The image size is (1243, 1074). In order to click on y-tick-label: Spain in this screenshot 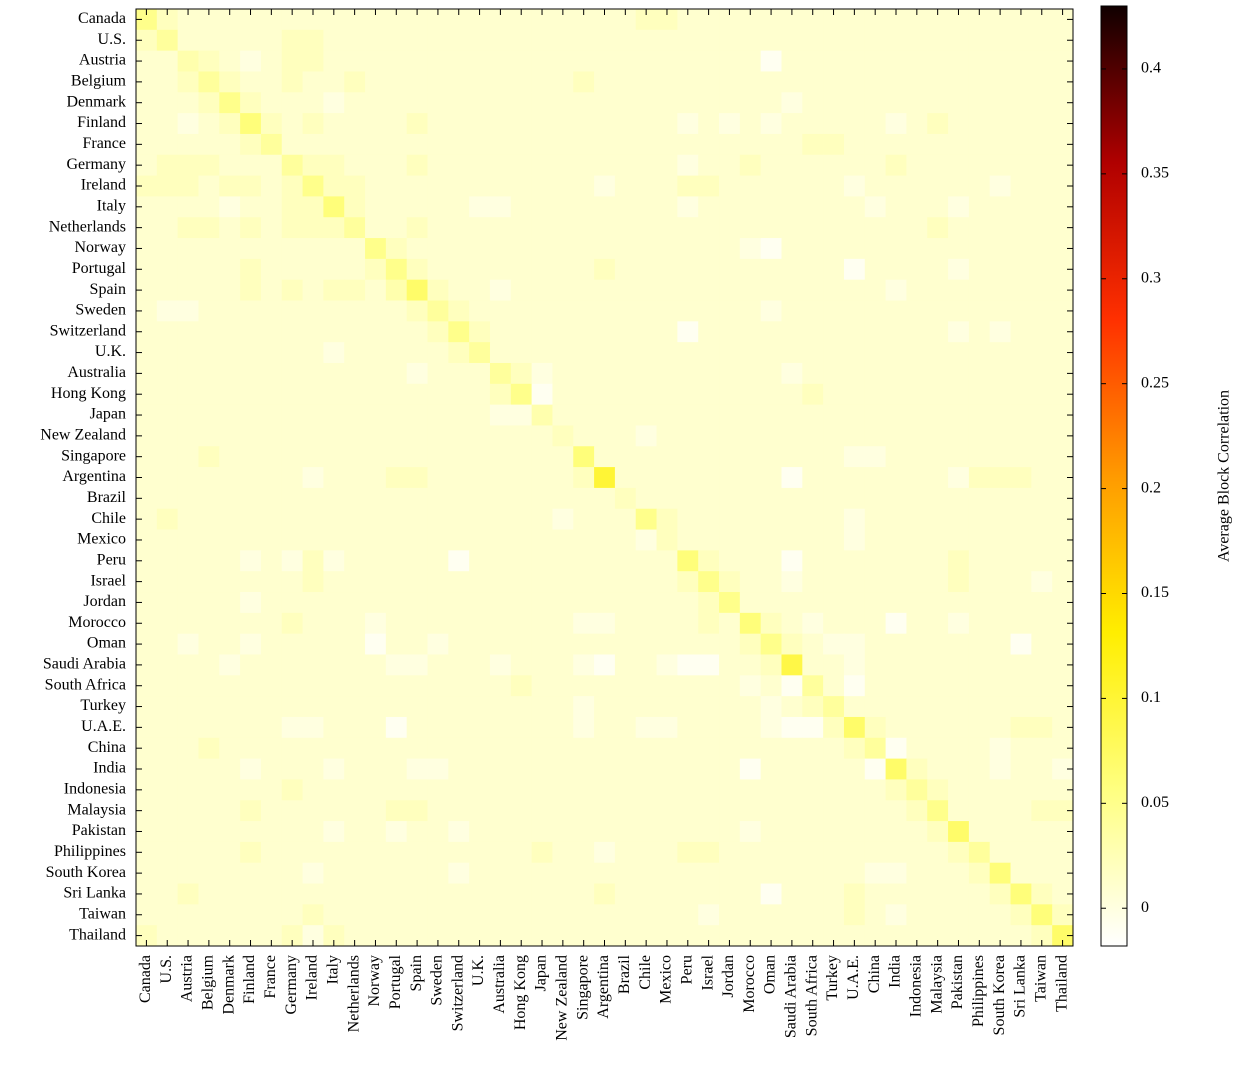, I will do `click(108, 289)`.